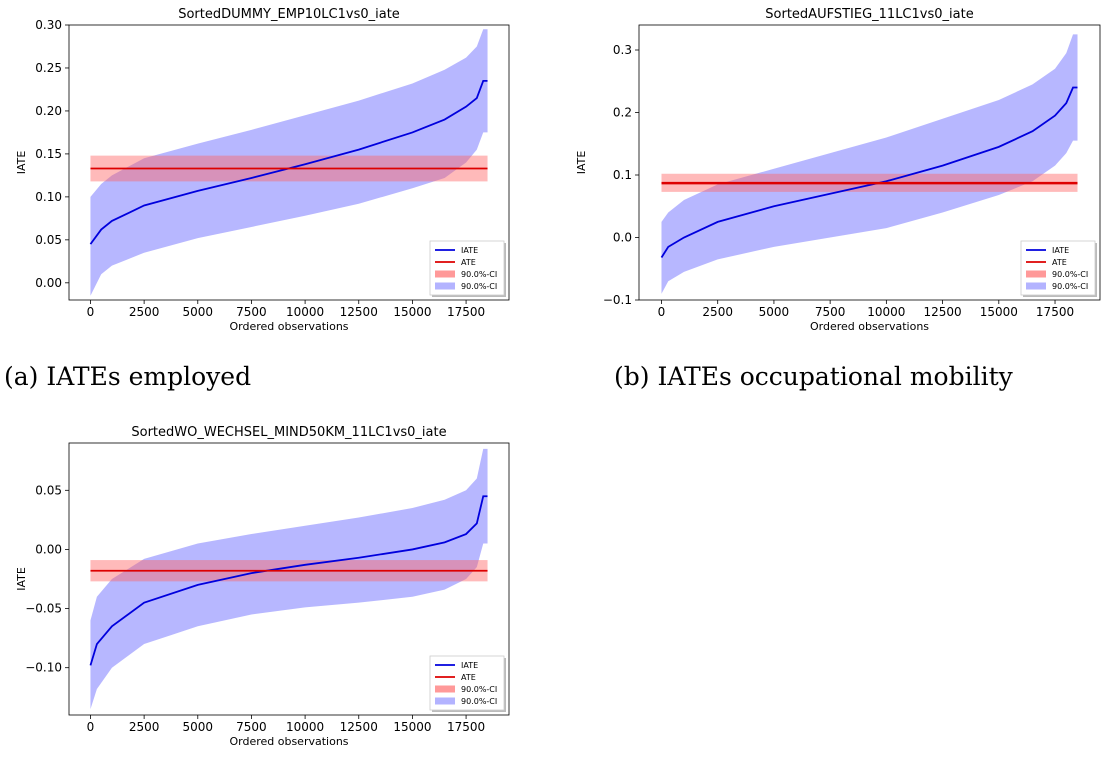 The height and width of the screenshot is (757, 1102). Describe the element at coordinates (48, 25) in the screenshot. I see `y-tick-label: 0.30` at that location.